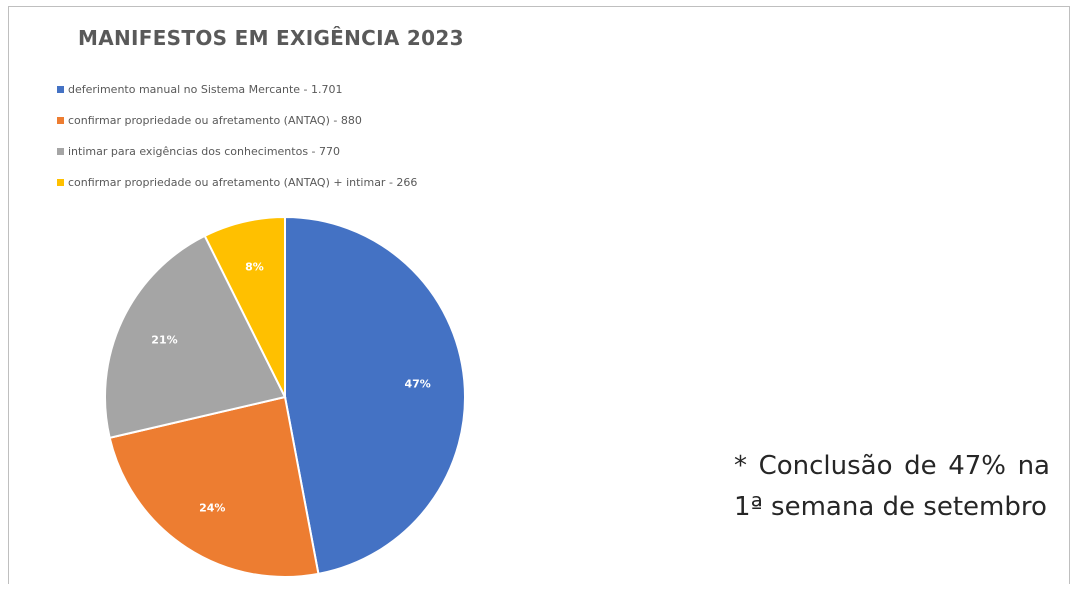  What do you see at coordinates (164, 339) in the screenshot?
I see `slice-data-label: 21%` at bounding box center [164, 339].